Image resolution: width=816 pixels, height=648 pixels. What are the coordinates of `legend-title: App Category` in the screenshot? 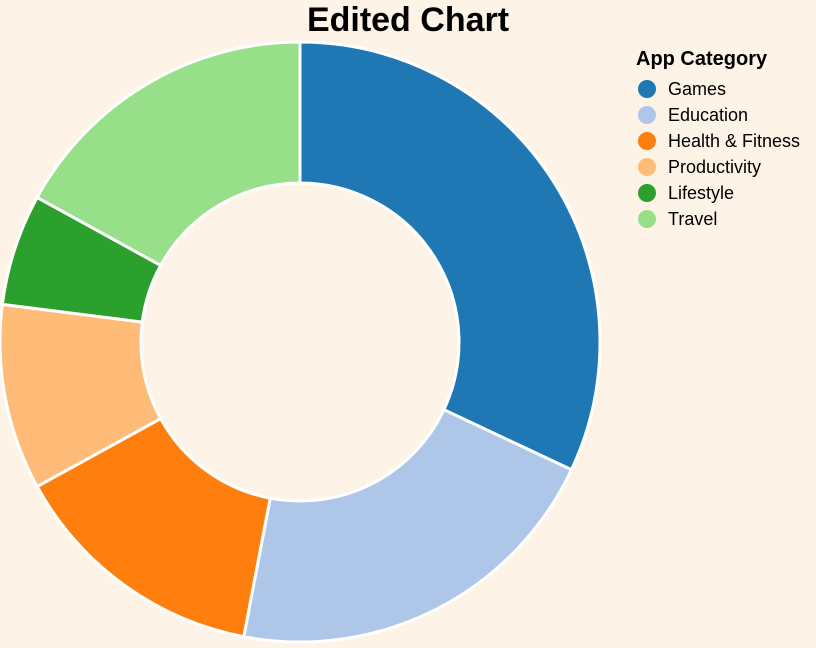 It's located at (702, 59).